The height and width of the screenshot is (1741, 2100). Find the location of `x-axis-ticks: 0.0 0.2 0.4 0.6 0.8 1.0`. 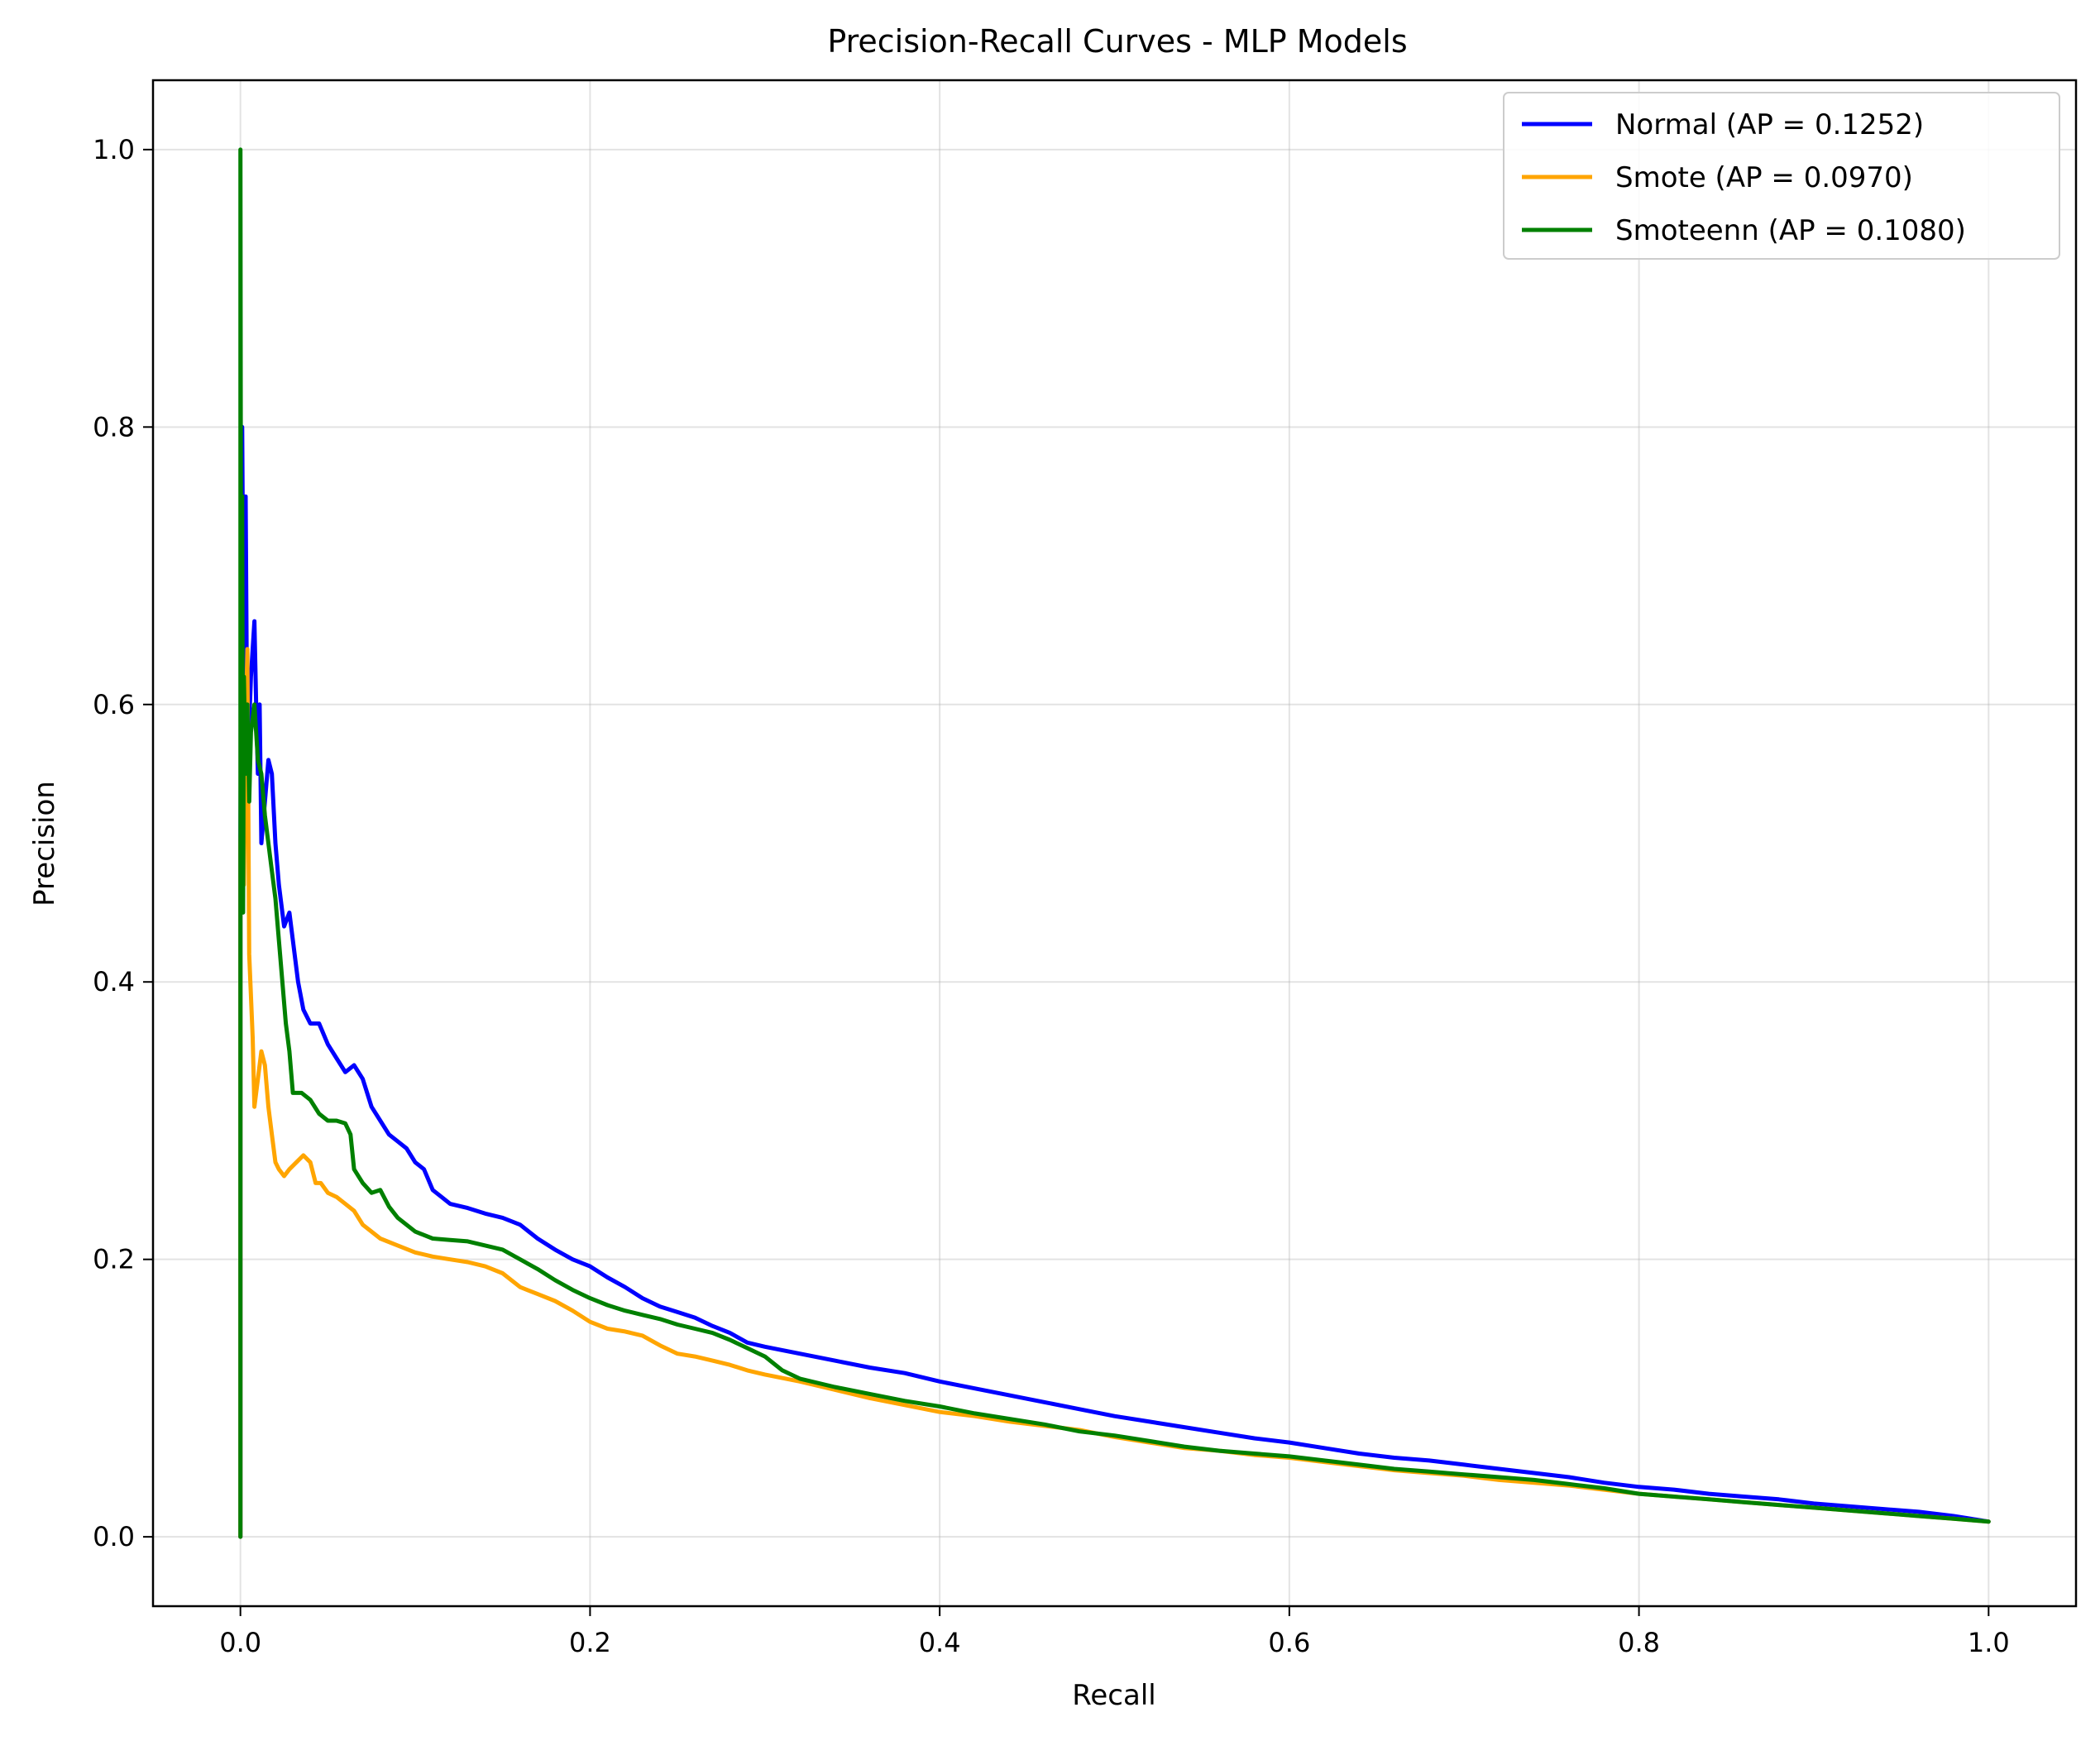

x-axis-ticks: 0.0 0.2 0.4 0.6 0.8 1.0 is located at coordinates (1115, 1632).